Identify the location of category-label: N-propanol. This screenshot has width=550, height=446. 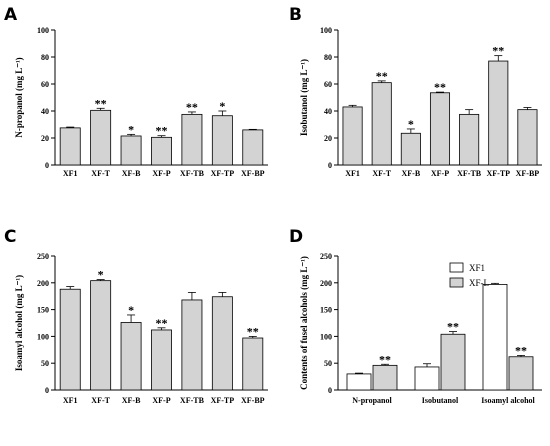
(372, 400).